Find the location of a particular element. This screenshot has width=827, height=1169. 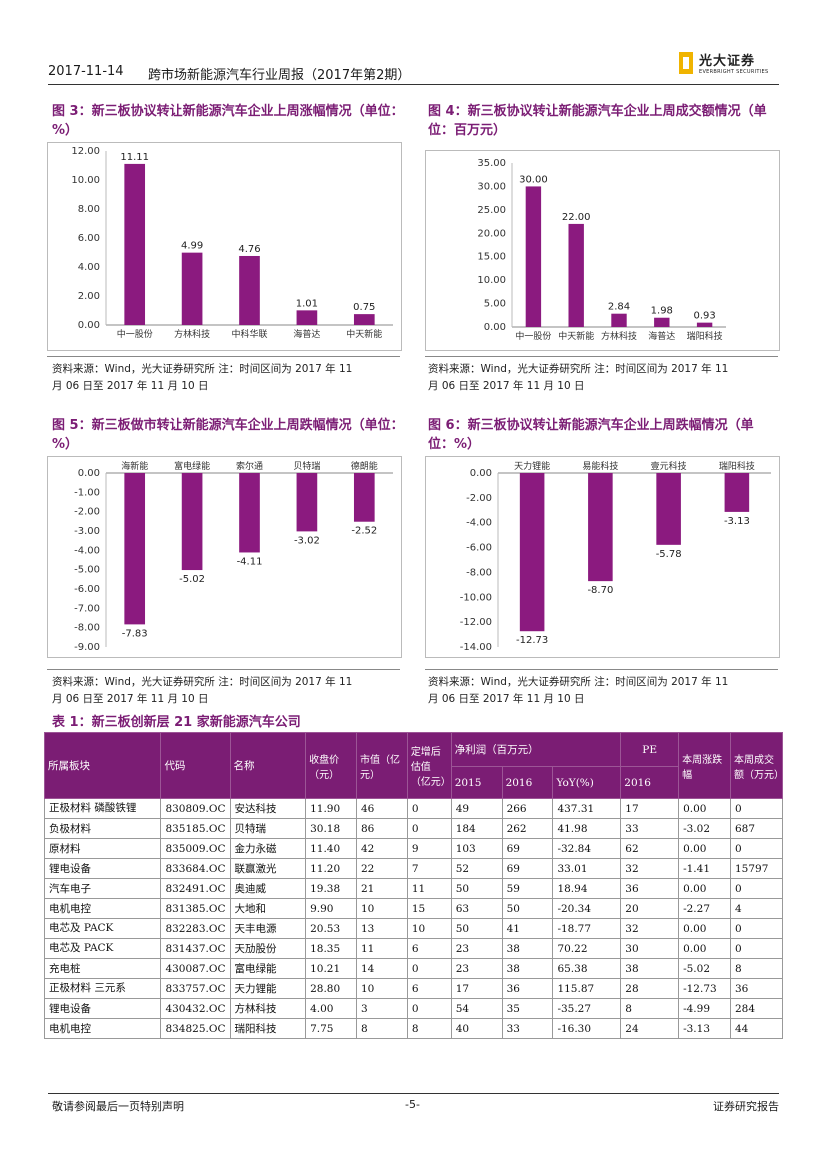

data-label: 0.75 is located at coordinates (364, 307).